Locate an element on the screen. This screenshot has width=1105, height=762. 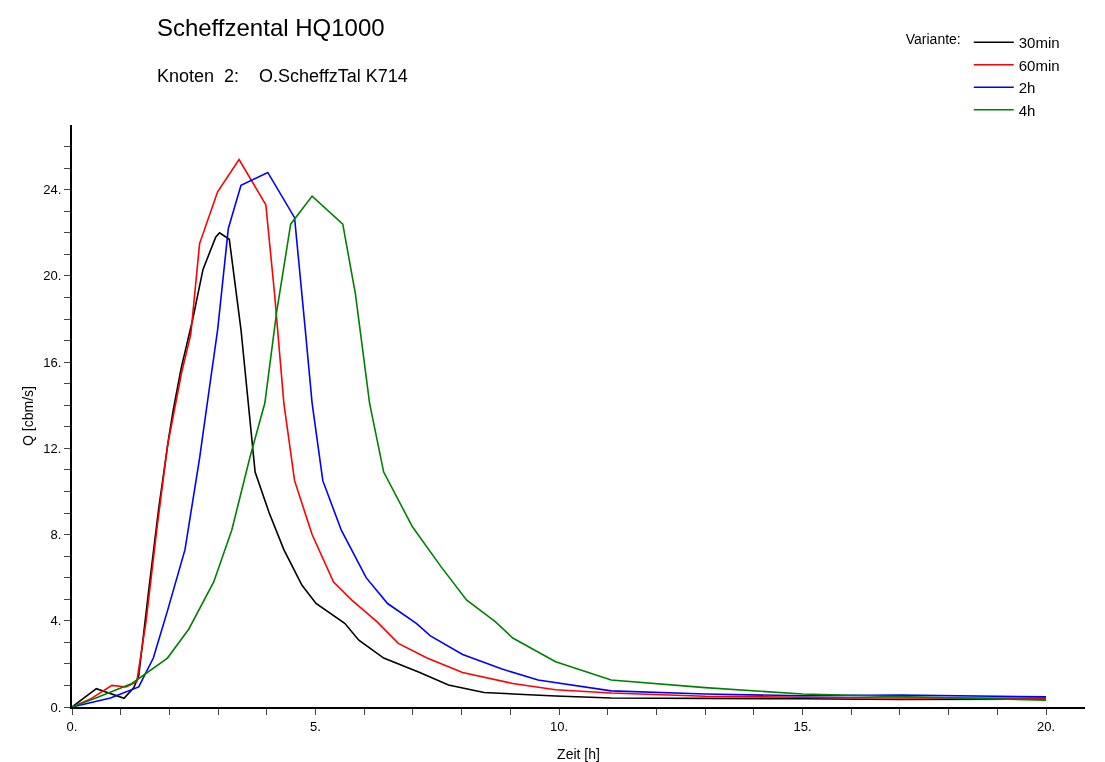
legend-label: 2h is located at coordinates (1027, 88).